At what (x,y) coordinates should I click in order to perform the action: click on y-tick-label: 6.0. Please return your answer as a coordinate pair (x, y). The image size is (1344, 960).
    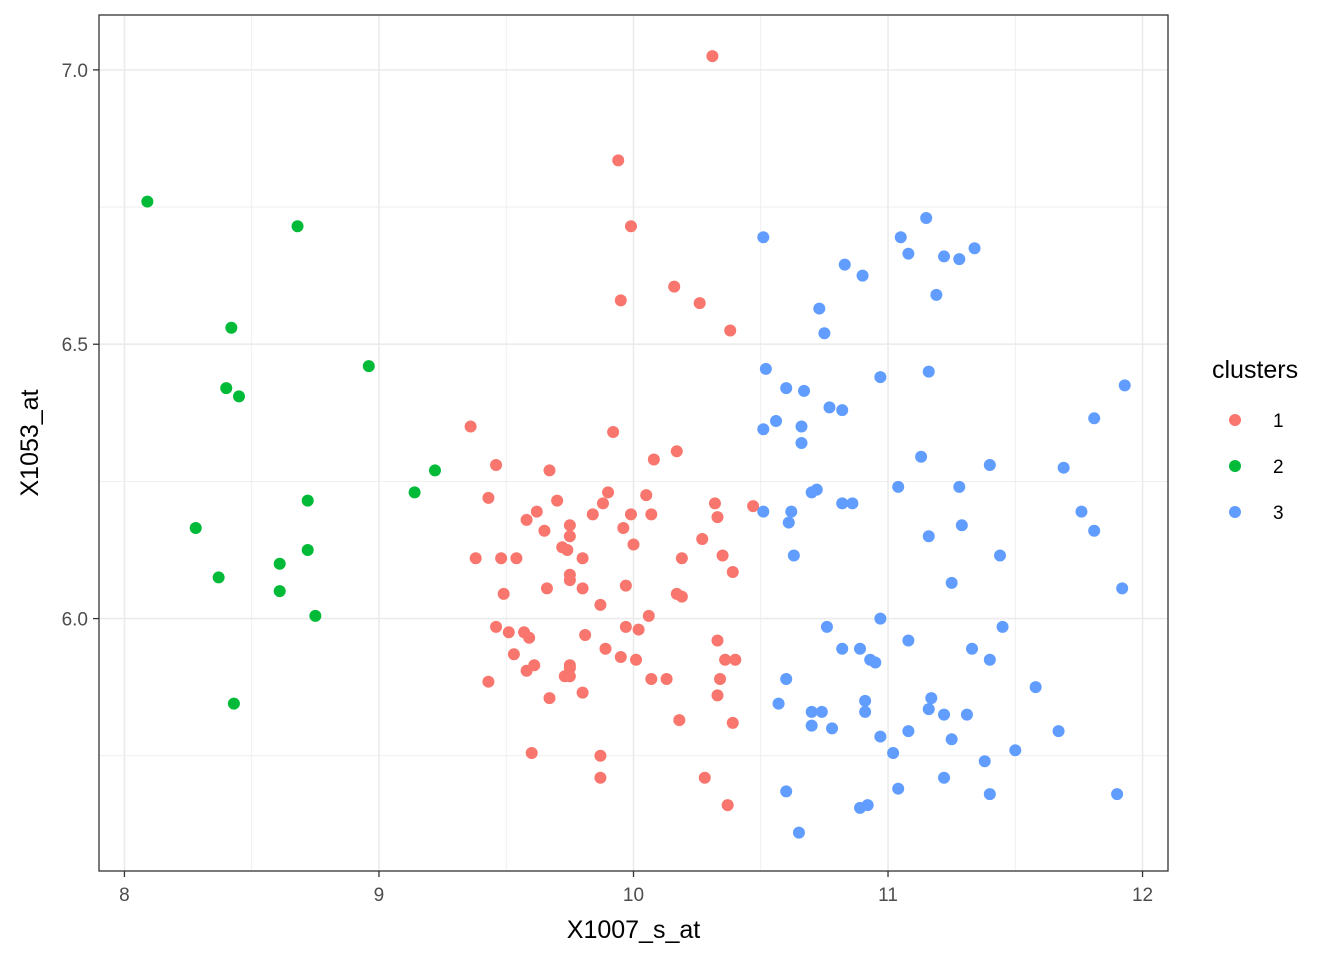
    Looking at the image, I should click on (75, 620).